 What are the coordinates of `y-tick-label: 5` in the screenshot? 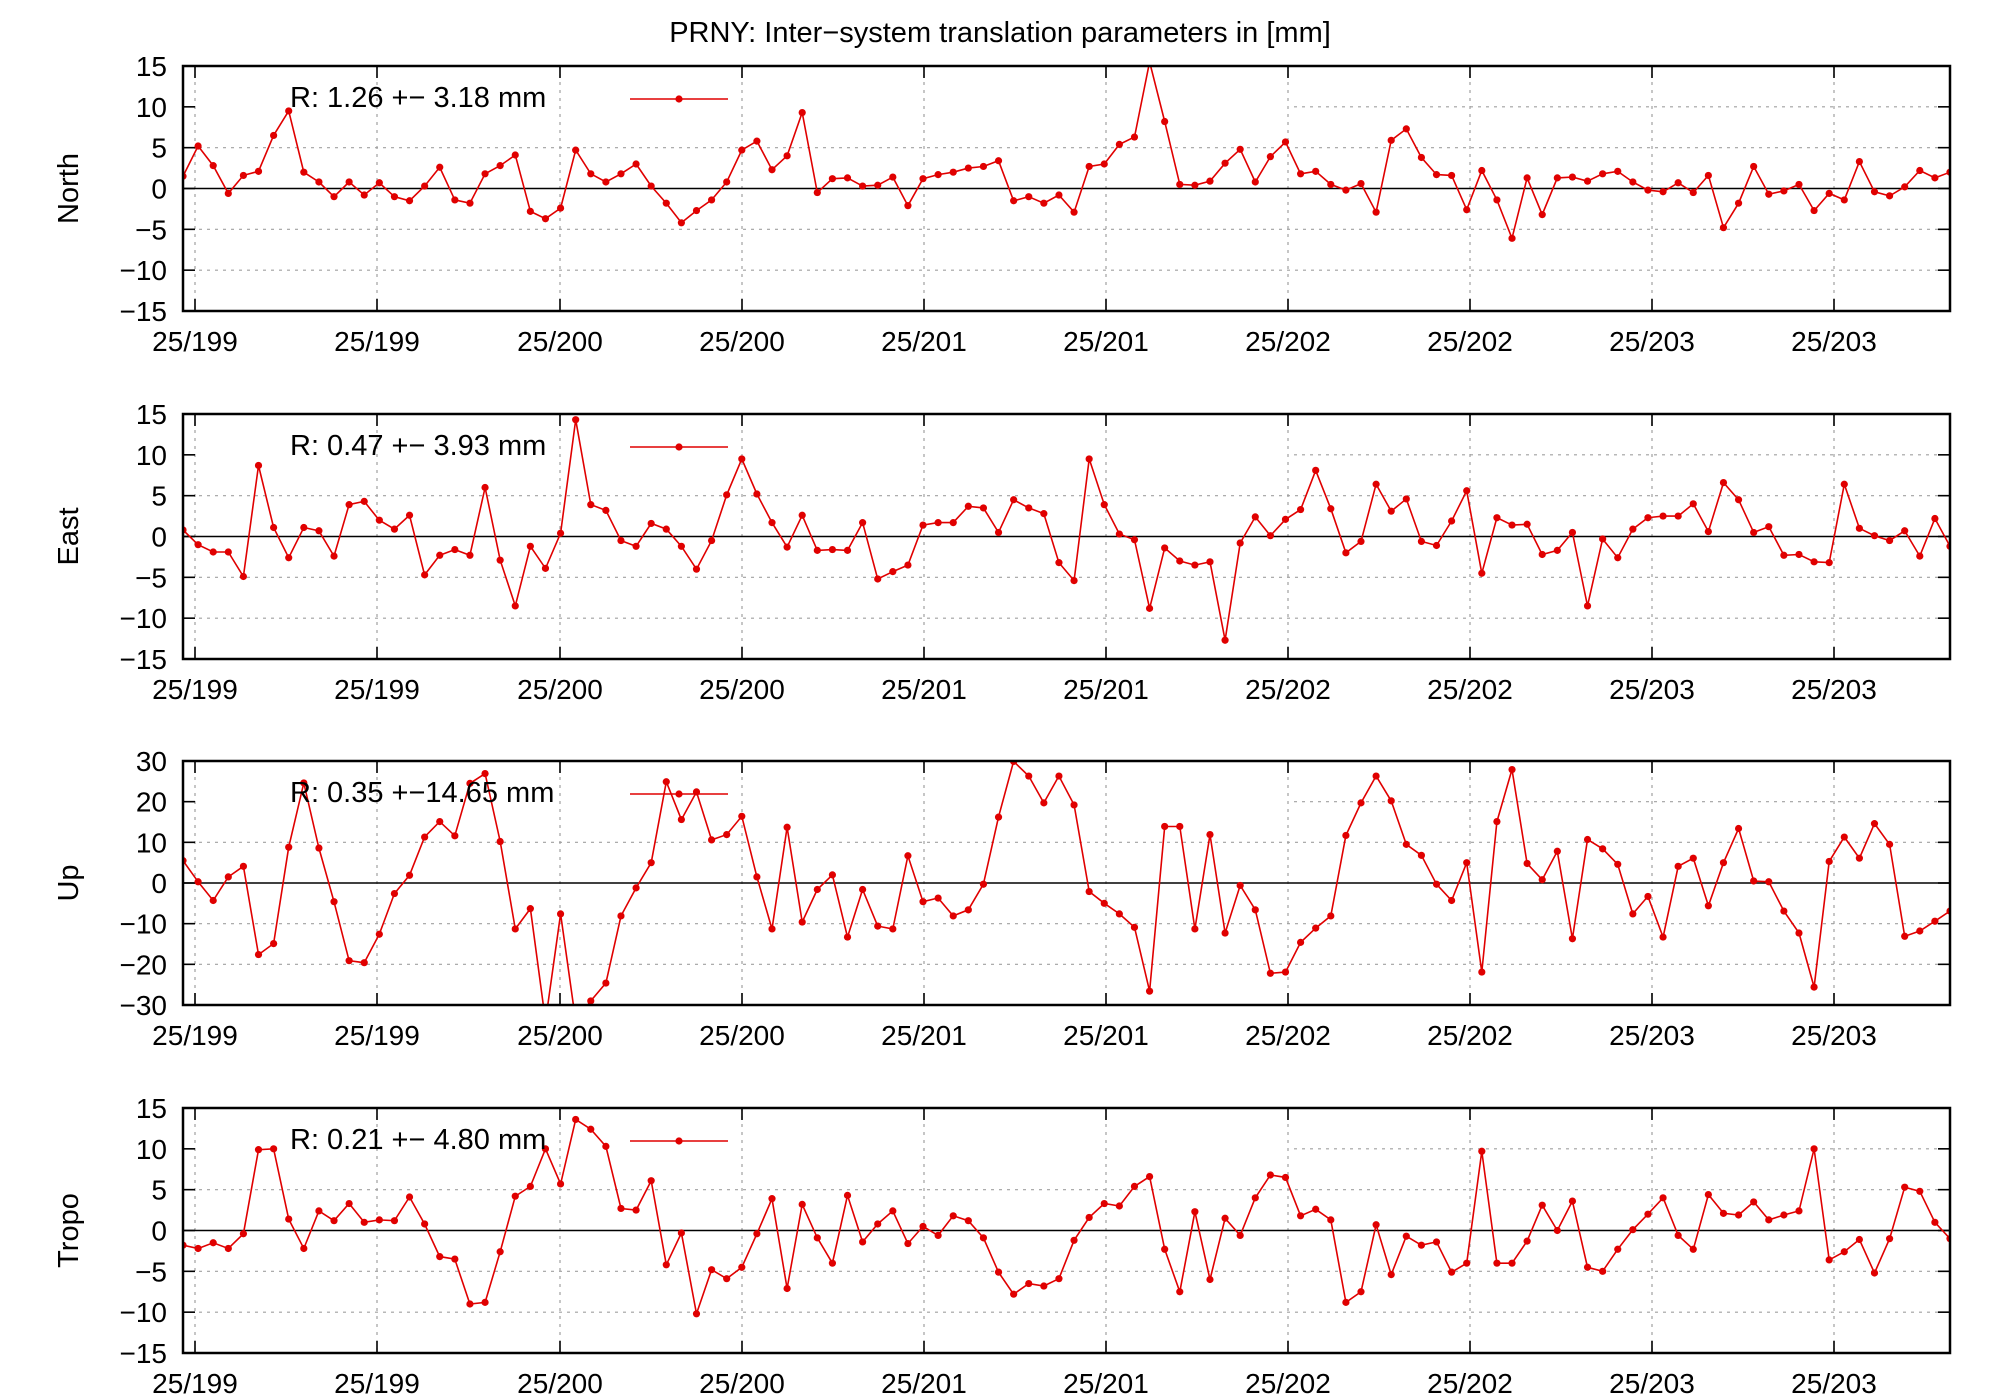 It's located at (159, 148).